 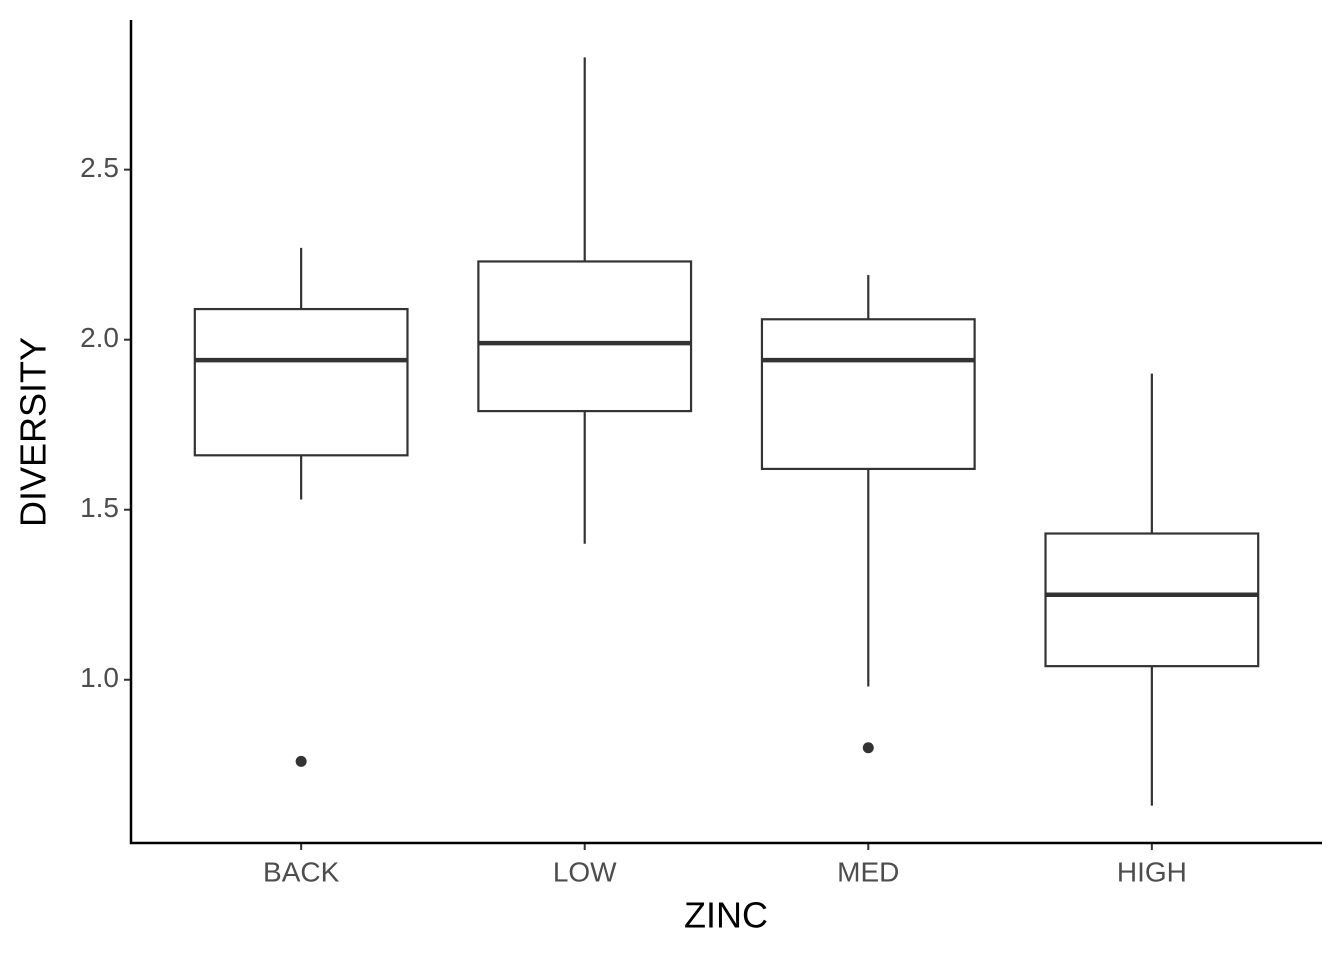 I want to click on x-tick-label: LOW, so click(x=585, y=871).